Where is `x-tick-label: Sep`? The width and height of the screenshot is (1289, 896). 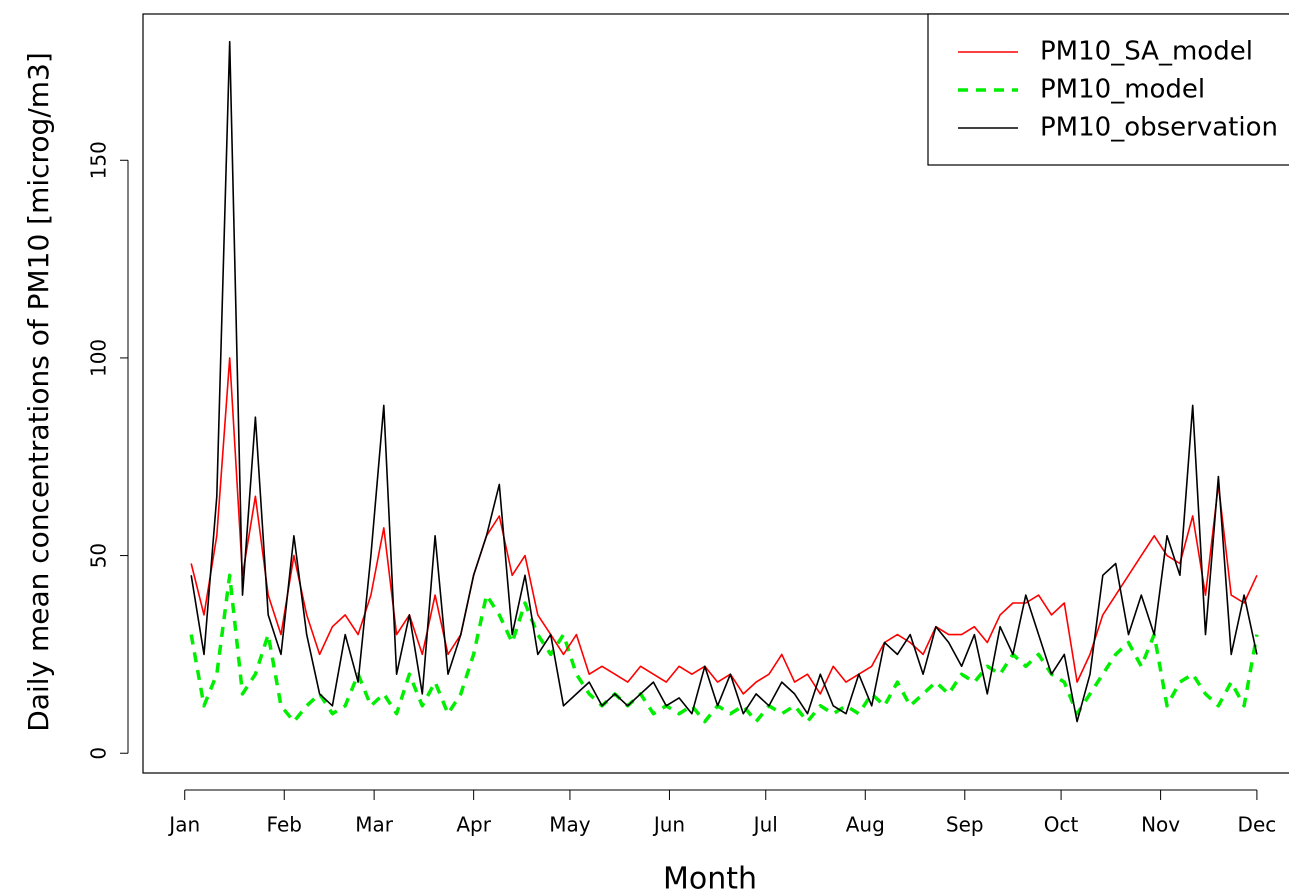
x-tick-label: Sep is located at coordinates (965, 825).